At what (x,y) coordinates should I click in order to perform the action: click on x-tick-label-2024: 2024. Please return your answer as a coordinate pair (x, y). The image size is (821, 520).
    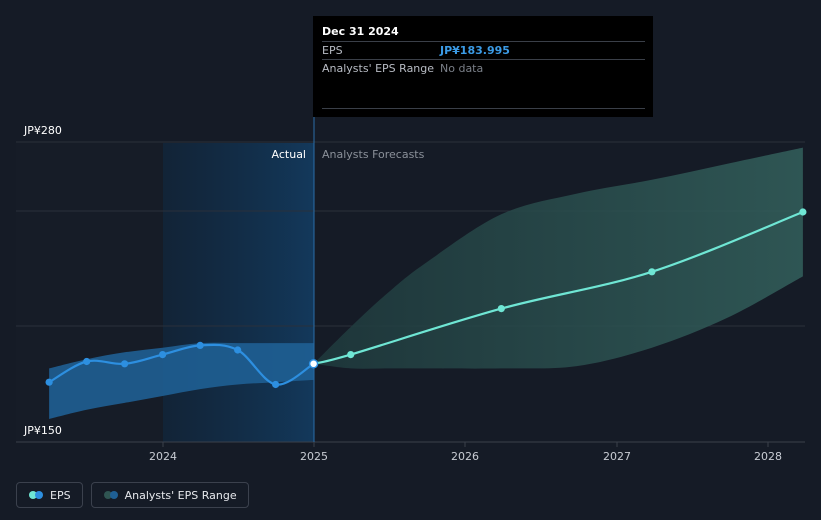
    Looking at the image, I should click on (163, 456).